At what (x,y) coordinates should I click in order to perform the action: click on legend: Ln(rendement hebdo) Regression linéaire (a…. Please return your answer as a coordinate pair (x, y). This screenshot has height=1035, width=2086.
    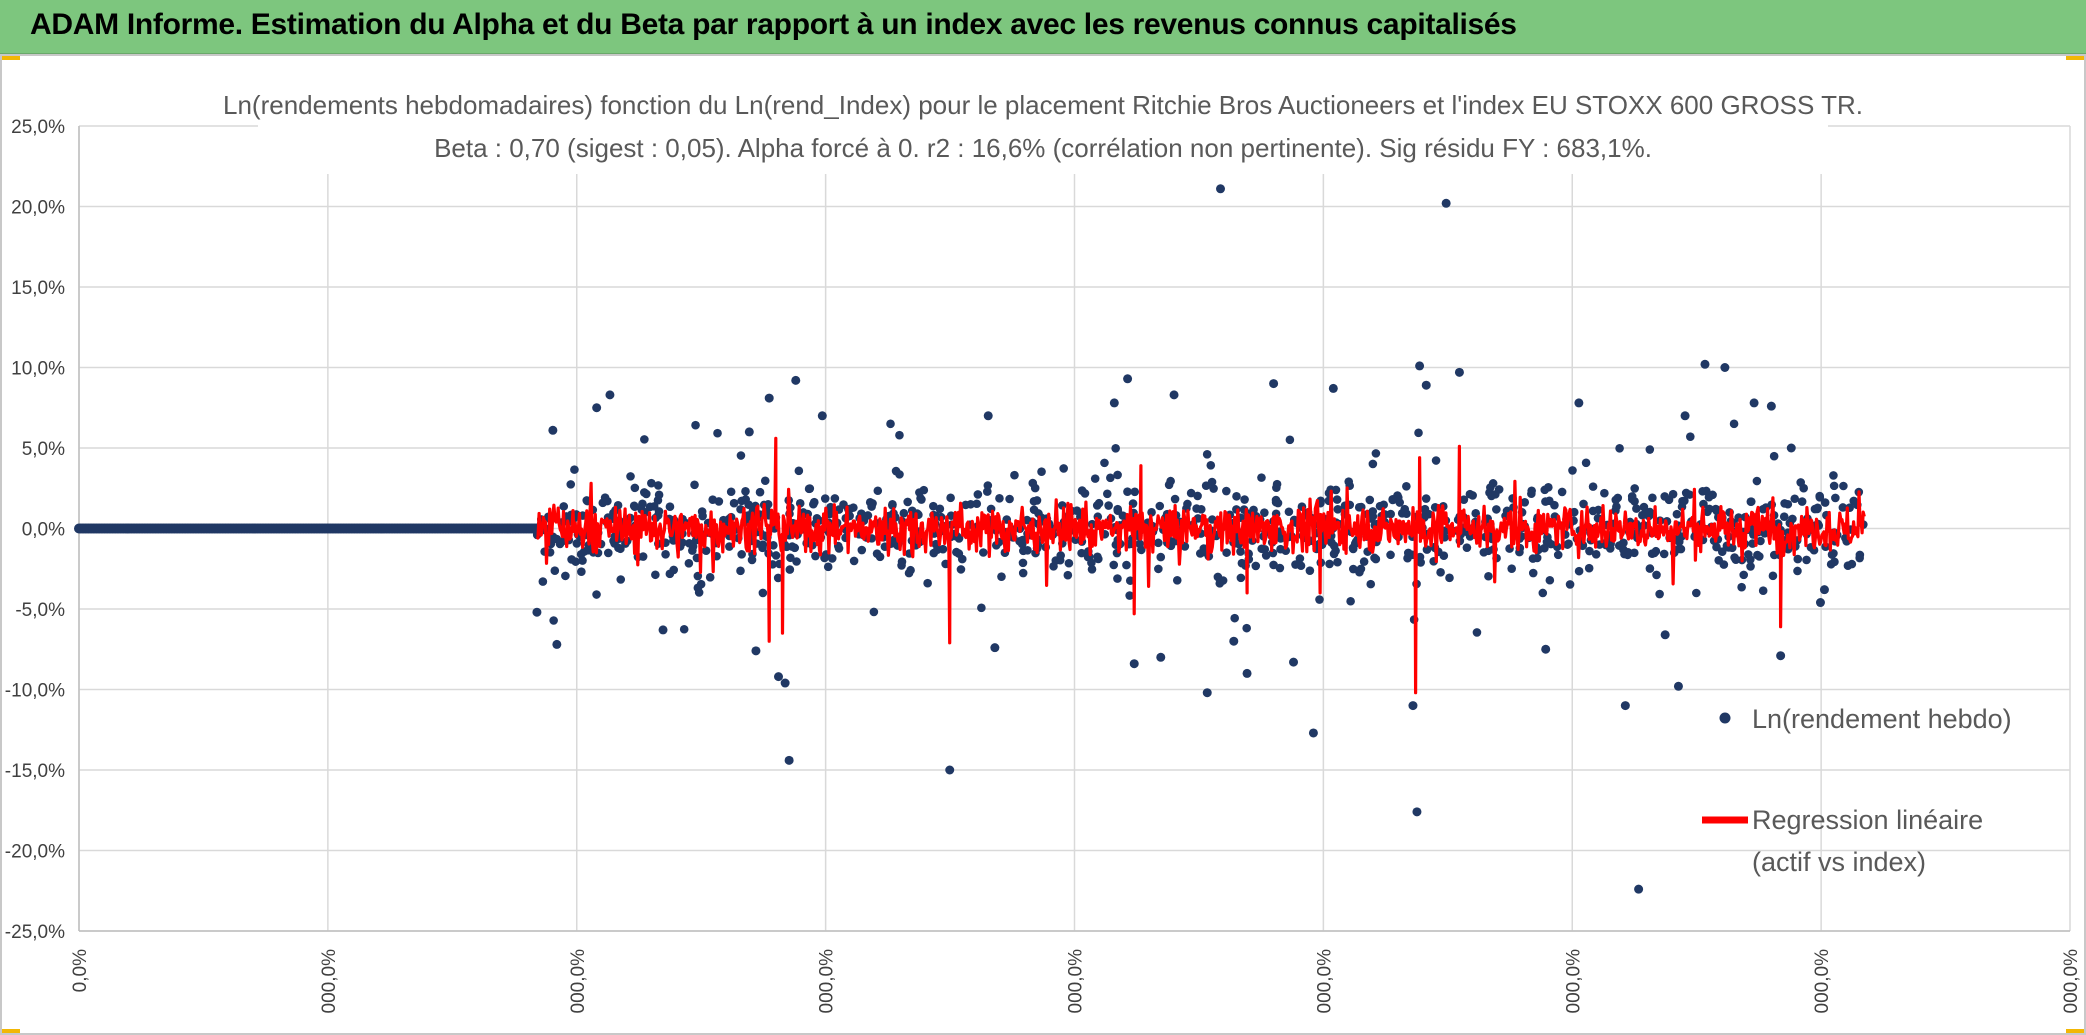
    Looking at the image, I should click on (1857, 790).